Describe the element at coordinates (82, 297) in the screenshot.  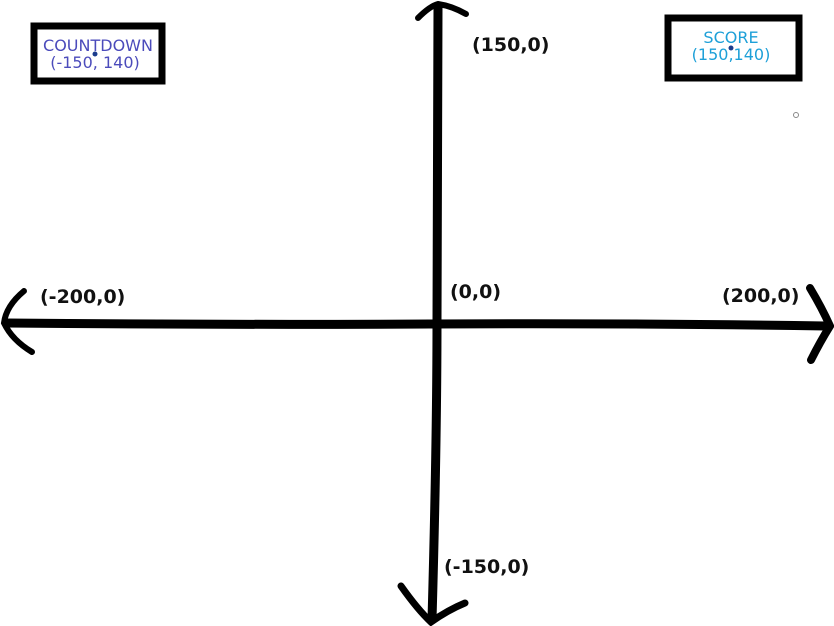
I see `left-axis-label: (-200,0)` at that location.